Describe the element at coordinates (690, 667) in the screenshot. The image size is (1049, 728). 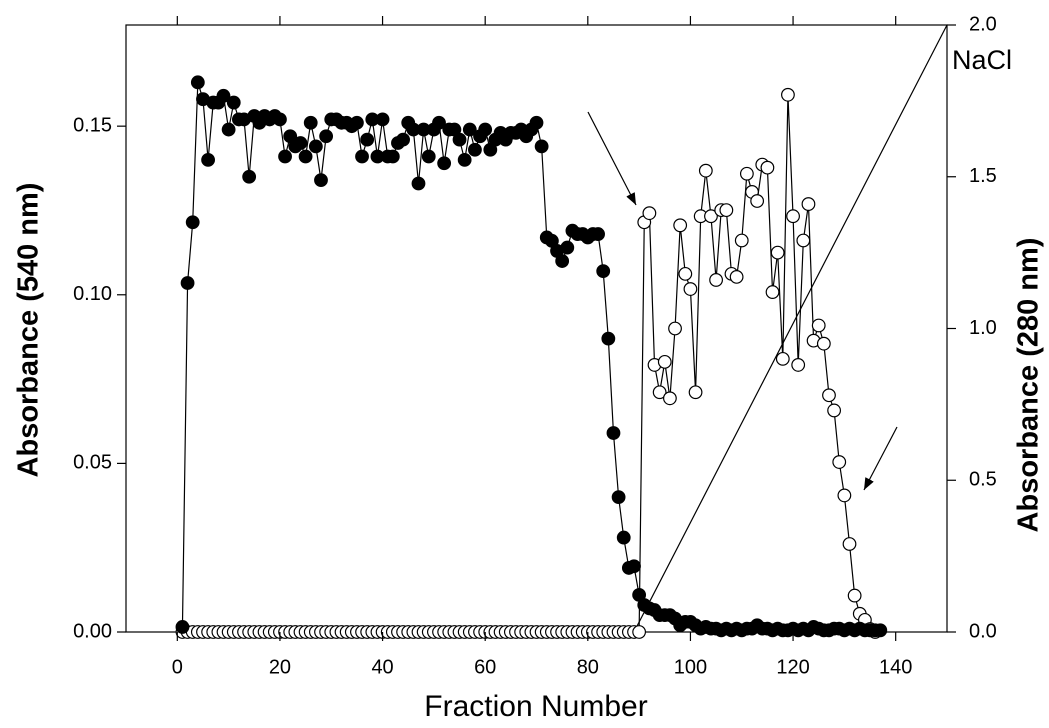
I see `x-tick-label: 100` at that location.